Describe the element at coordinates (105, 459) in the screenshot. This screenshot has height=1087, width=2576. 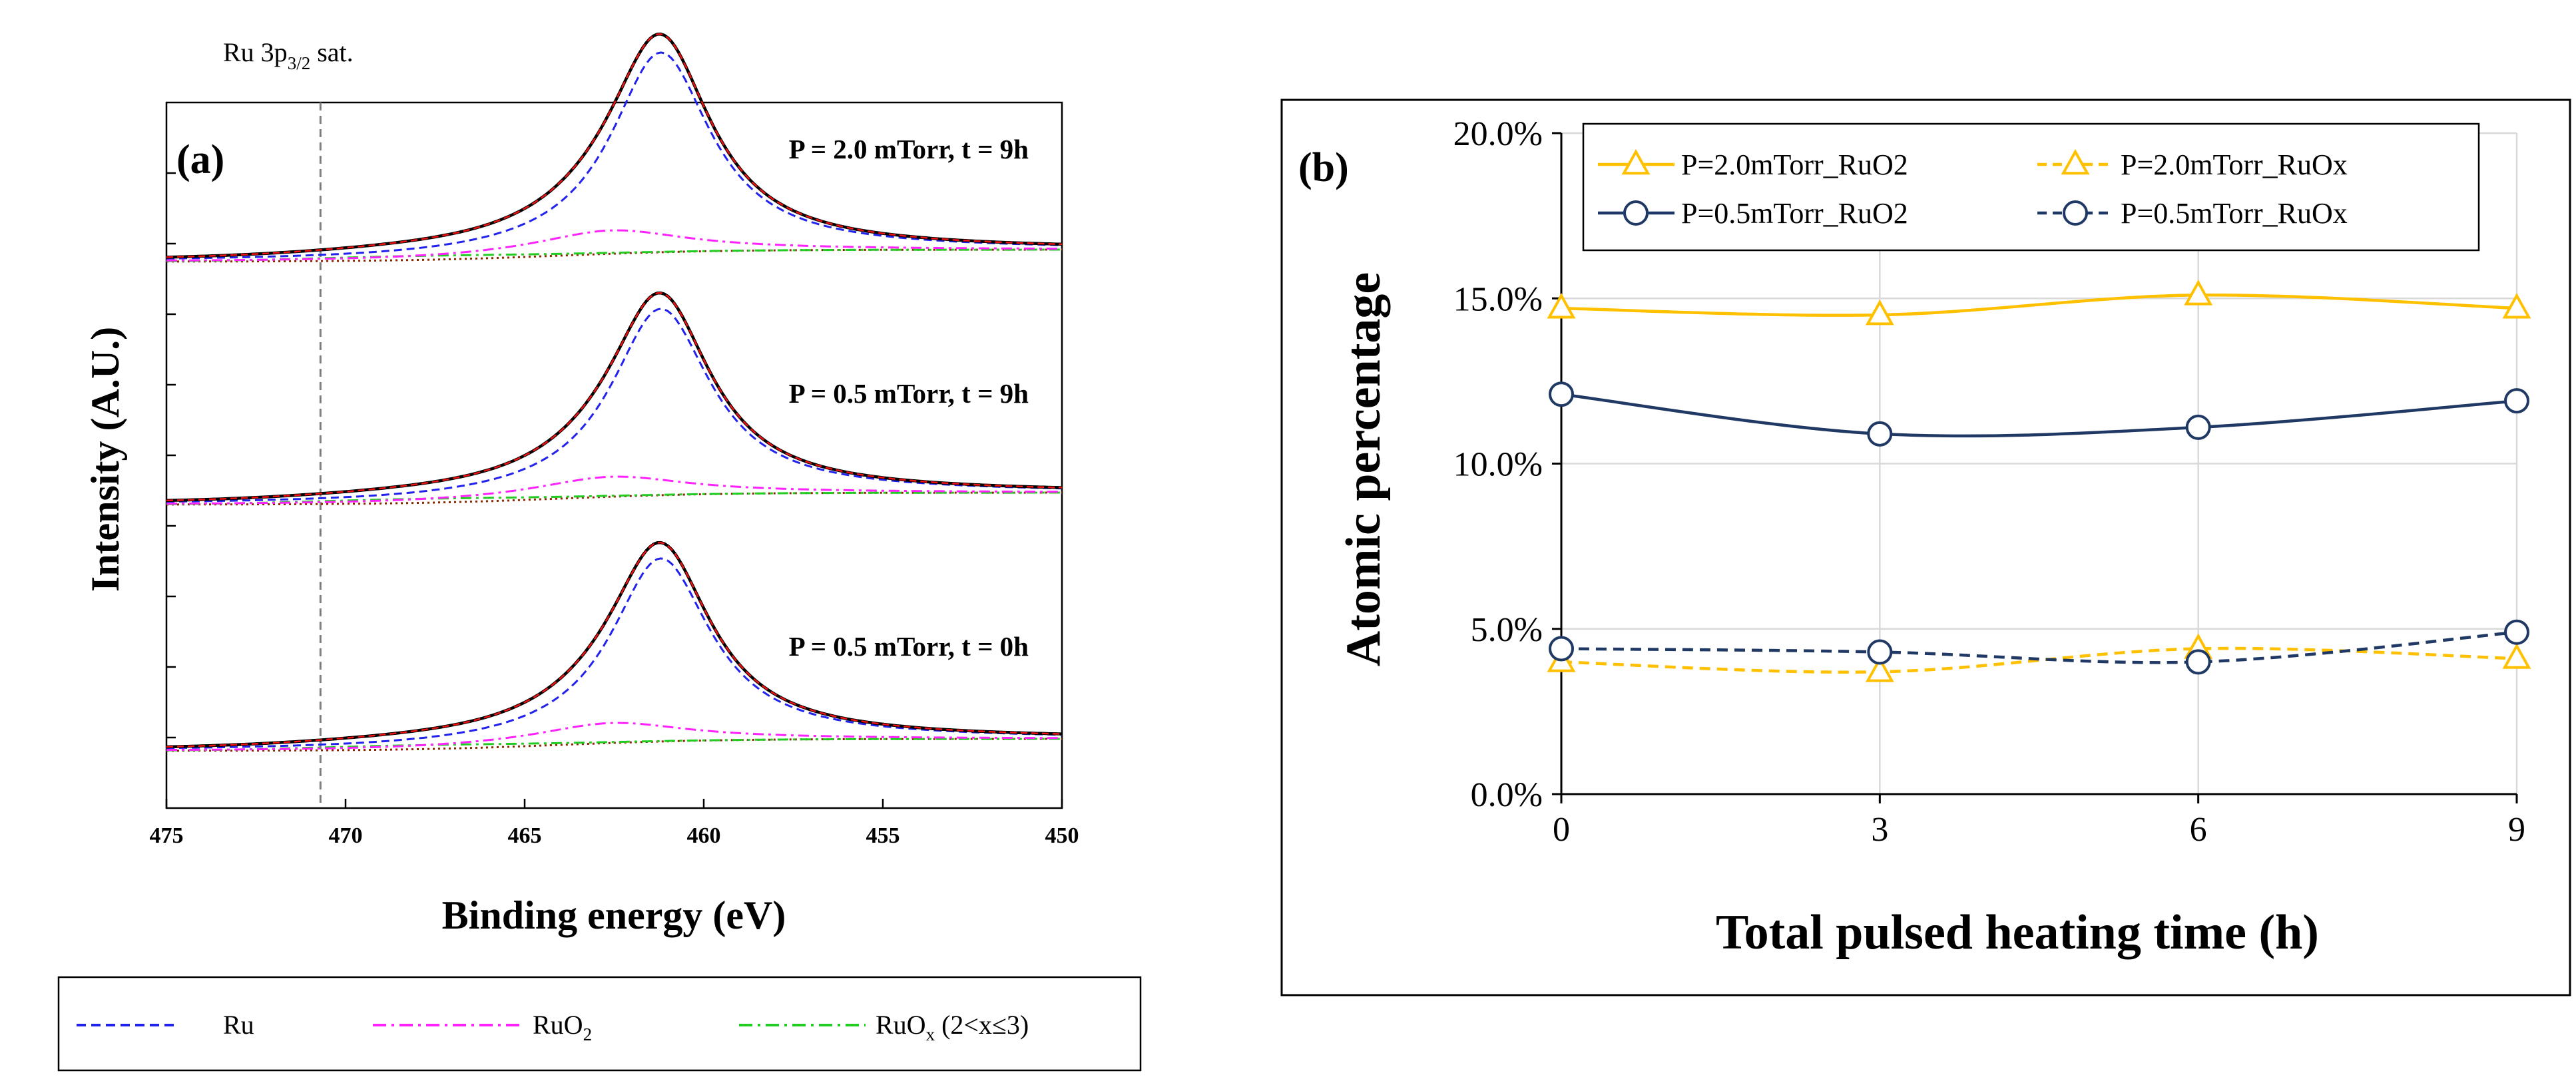
I see `panel-a-ylabel: Intensity (A.U.)` at that location.